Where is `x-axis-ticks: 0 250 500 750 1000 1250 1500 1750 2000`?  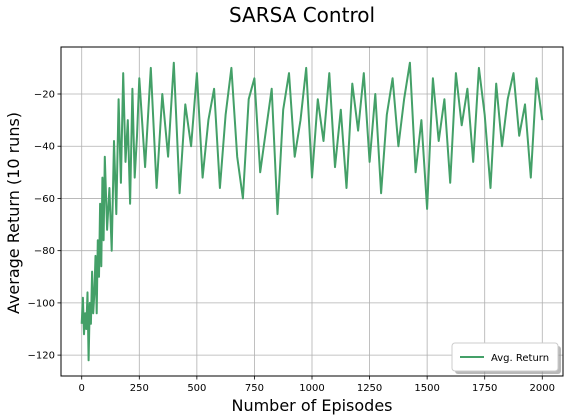
x-axis-ticks: 0 250 500 750 1000 1250 1500 1750 2000 is located at coordinates (317, 385).